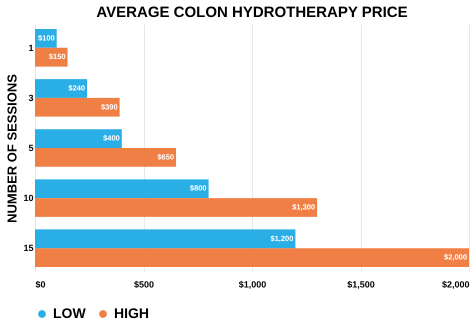 The height and width of the screenshot is (326, 474). Describe the element at coordinates (31, 97) in the screenshot. I see `y-tick-label: 3` at that location.